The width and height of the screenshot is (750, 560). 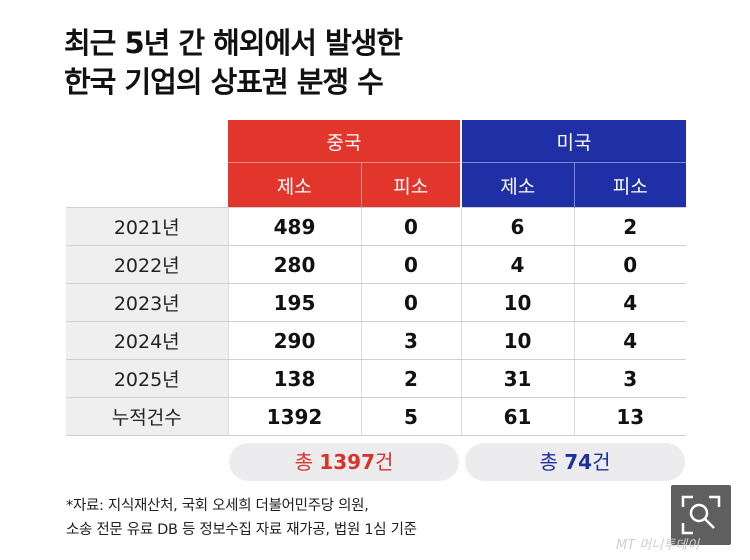 What do you see at coordinates (147, 378) in the screenshot?
I see `row-label: 2025년` at bounding box center [147, 378].